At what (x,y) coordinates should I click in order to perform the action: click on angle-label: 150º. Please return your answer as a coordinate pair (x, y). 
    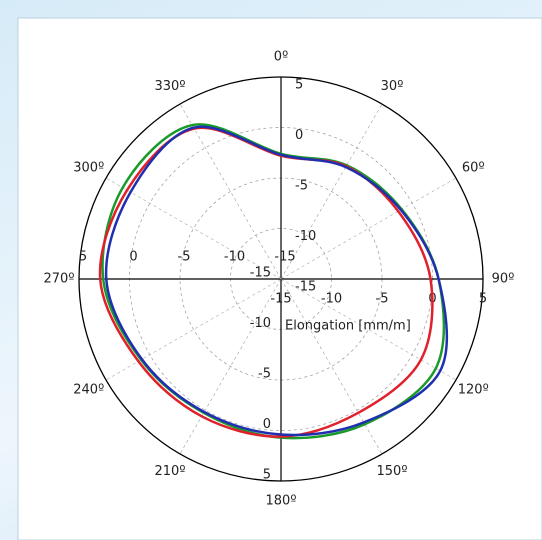
    Looking at the image, I should click on (392, 471).